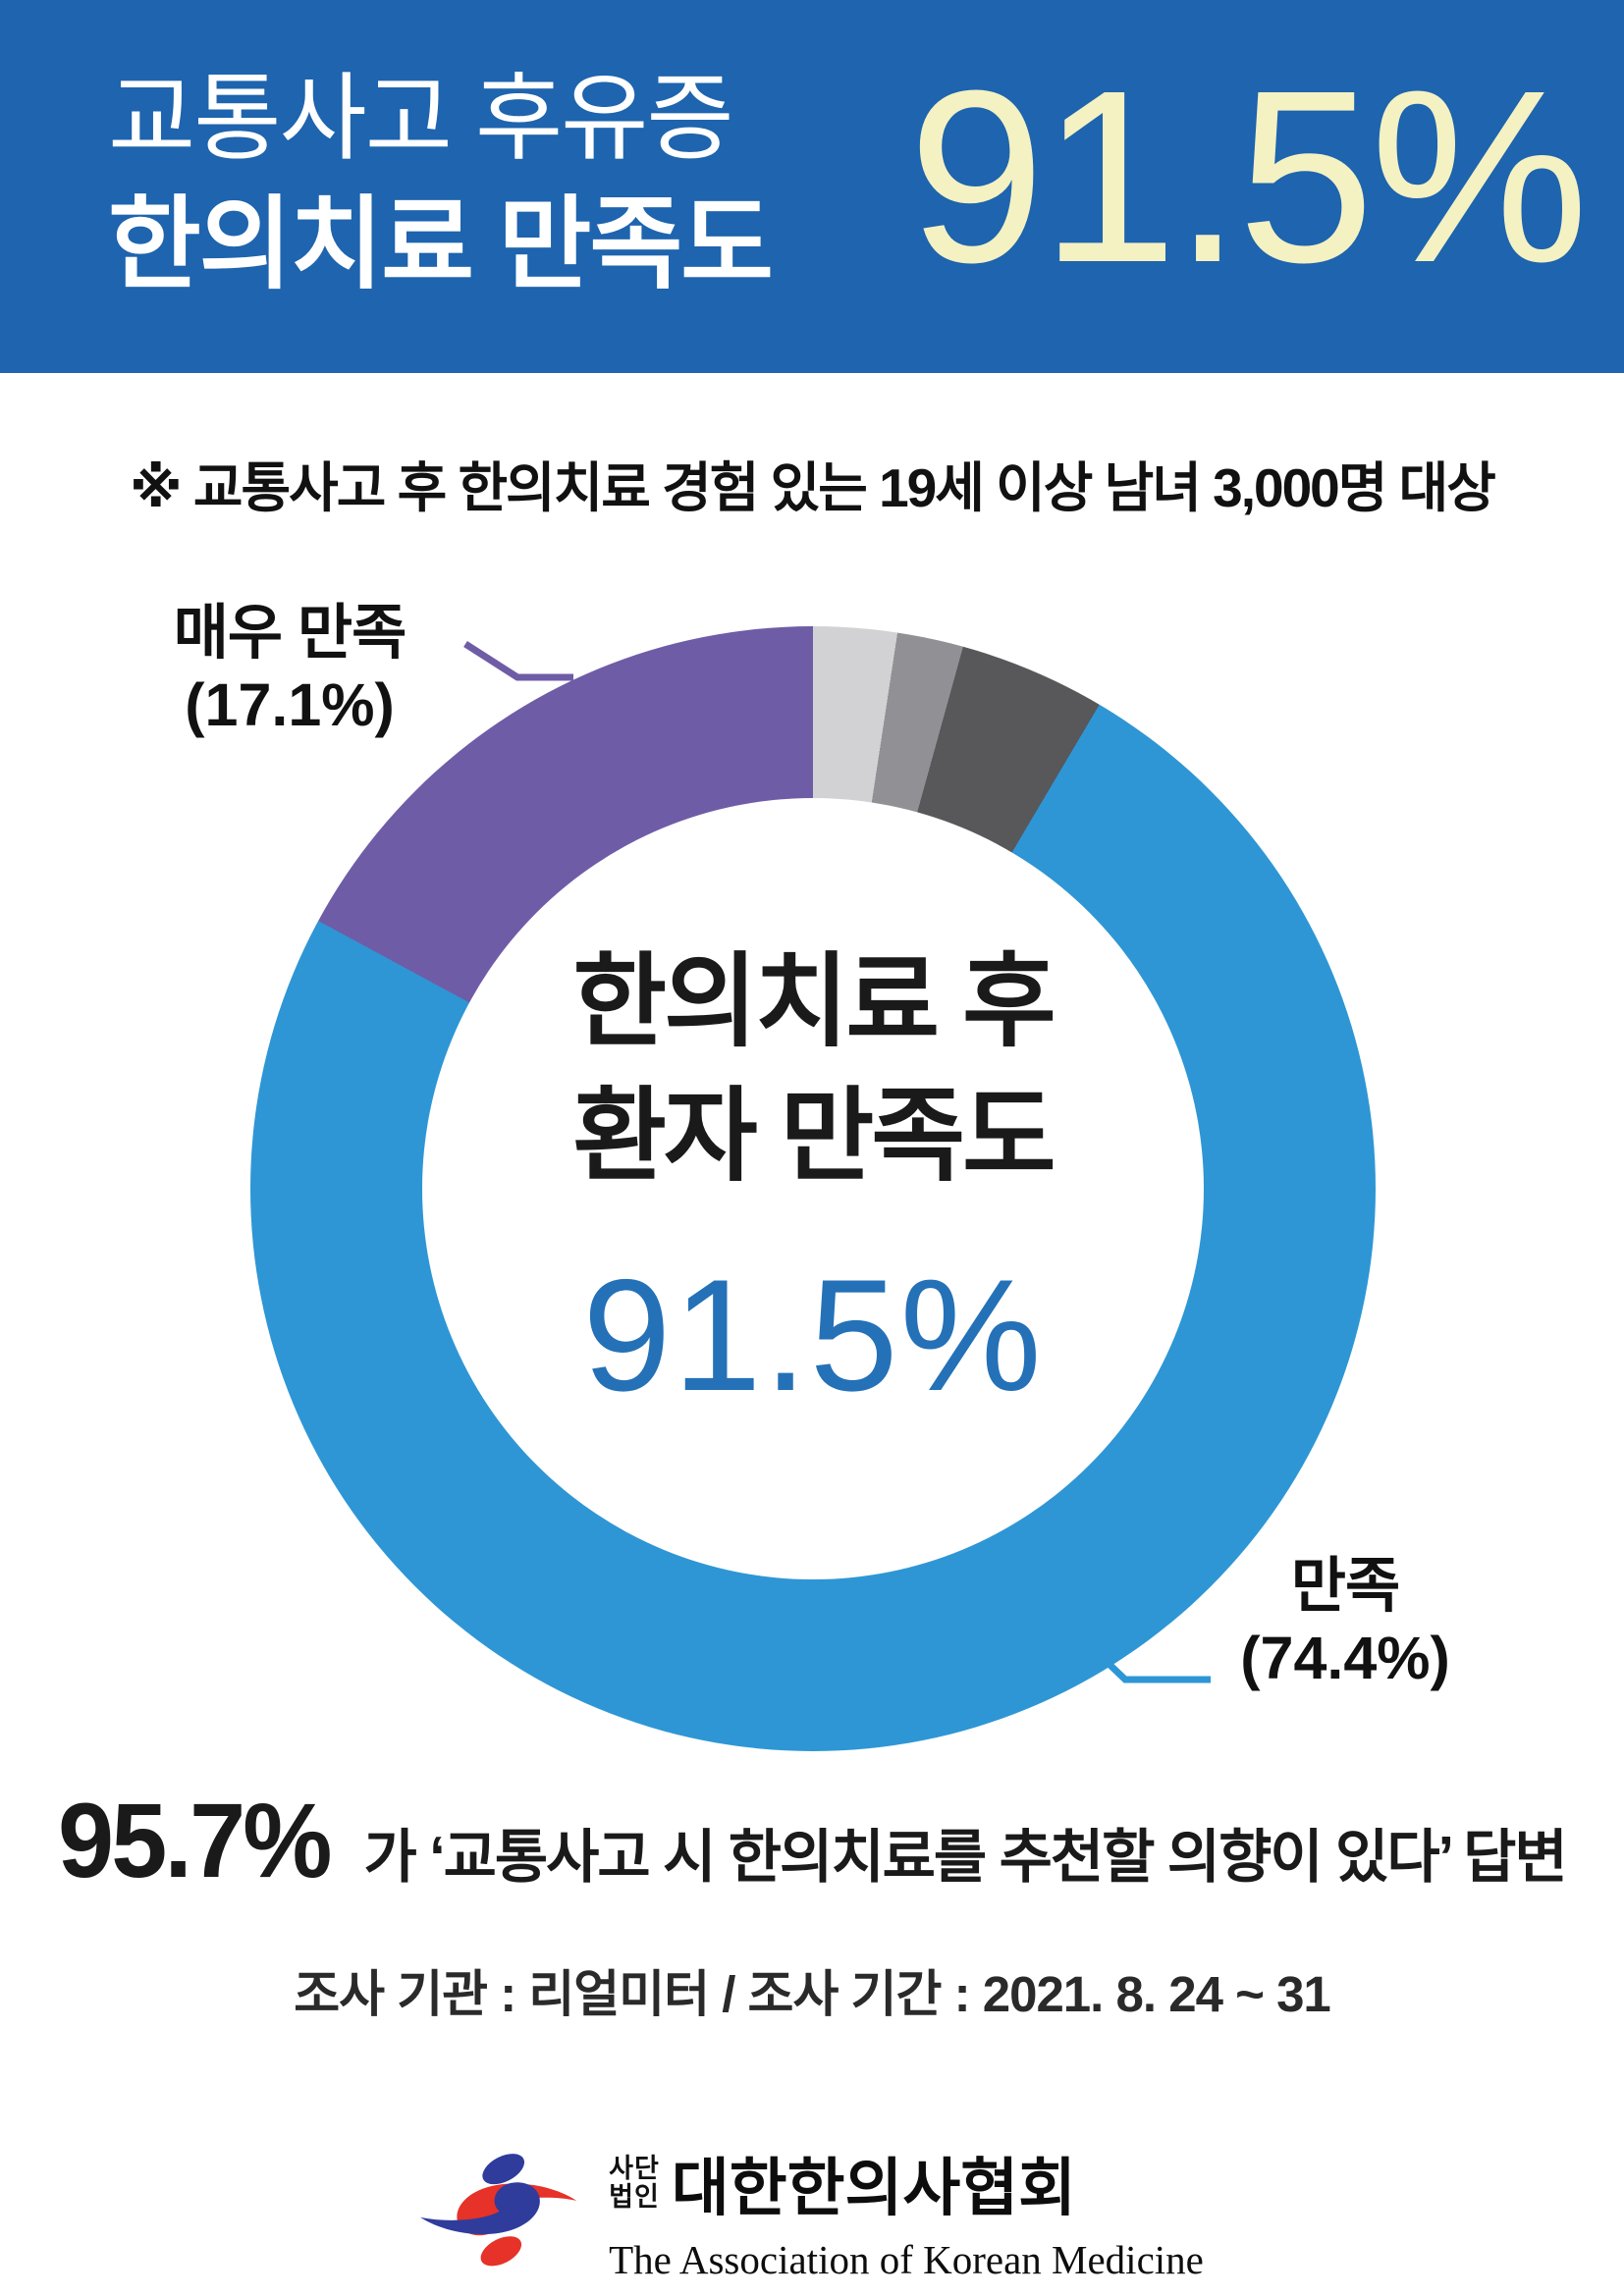 This screenshot has width=1624, height=2296. Describe the element at coordinates (965, 1858) in the screenshot. I see `recommendation-text: 가 ‘교통사고 시 한의치료를 추천할 의향이 있다’ 답변` at that location.